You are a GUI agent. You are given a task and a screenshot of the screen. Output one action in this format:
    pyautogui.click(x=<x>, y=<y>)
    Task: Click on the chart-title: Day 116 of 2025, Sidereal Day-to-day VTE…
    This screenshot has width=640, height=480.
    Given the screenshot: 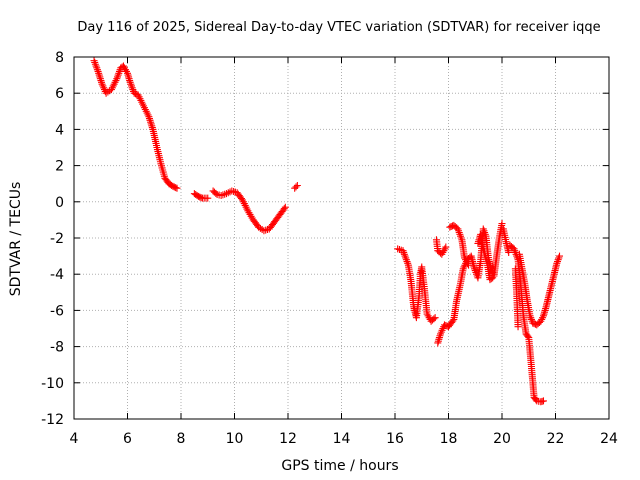 What is the action you would take?
    pyautogui.click(x=338, y=27)
    